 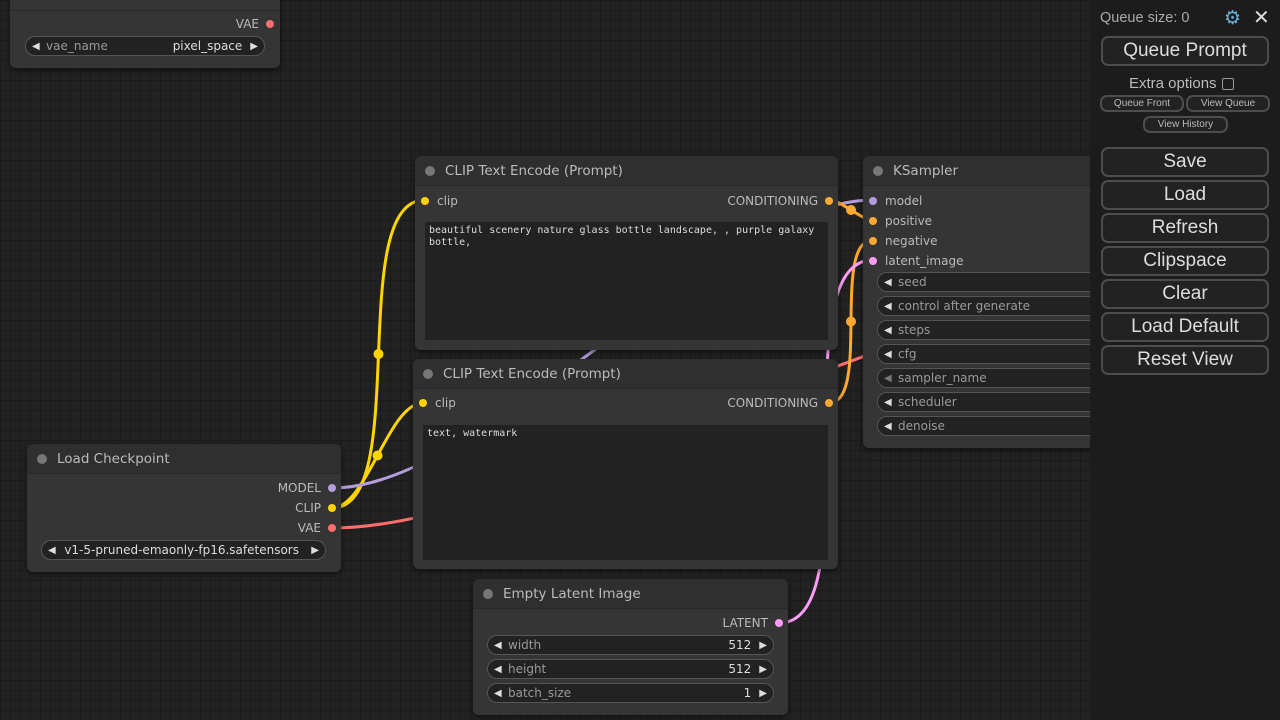 I want to click on queue-size: Queue size: 0, so click(x=1145, y=18).